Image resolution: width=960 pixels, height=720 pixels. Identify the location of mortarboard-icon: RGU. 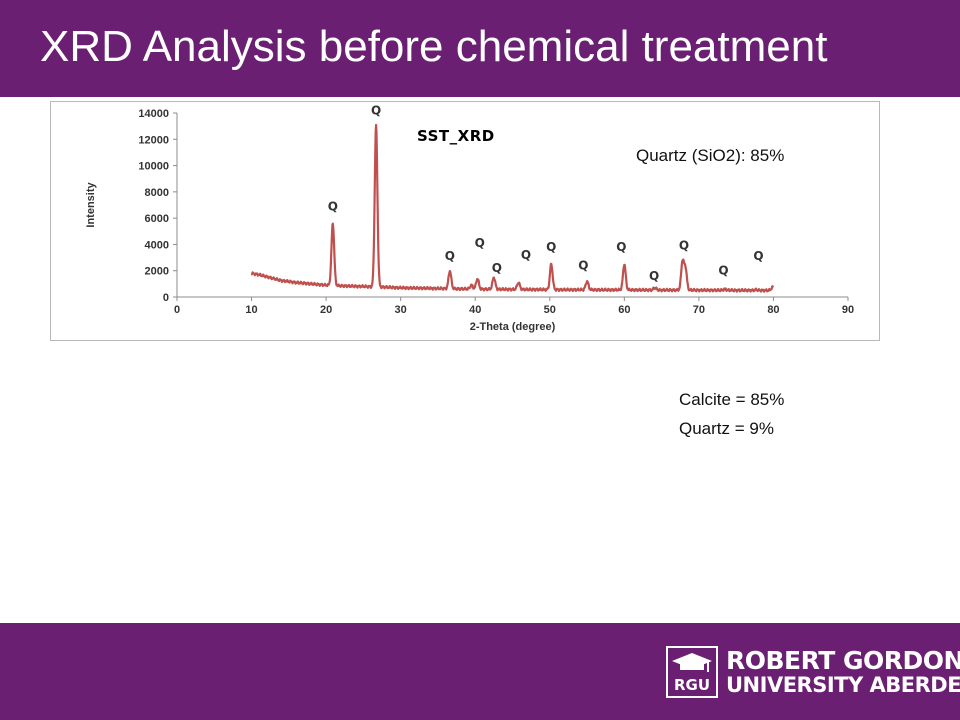
(692, 673).